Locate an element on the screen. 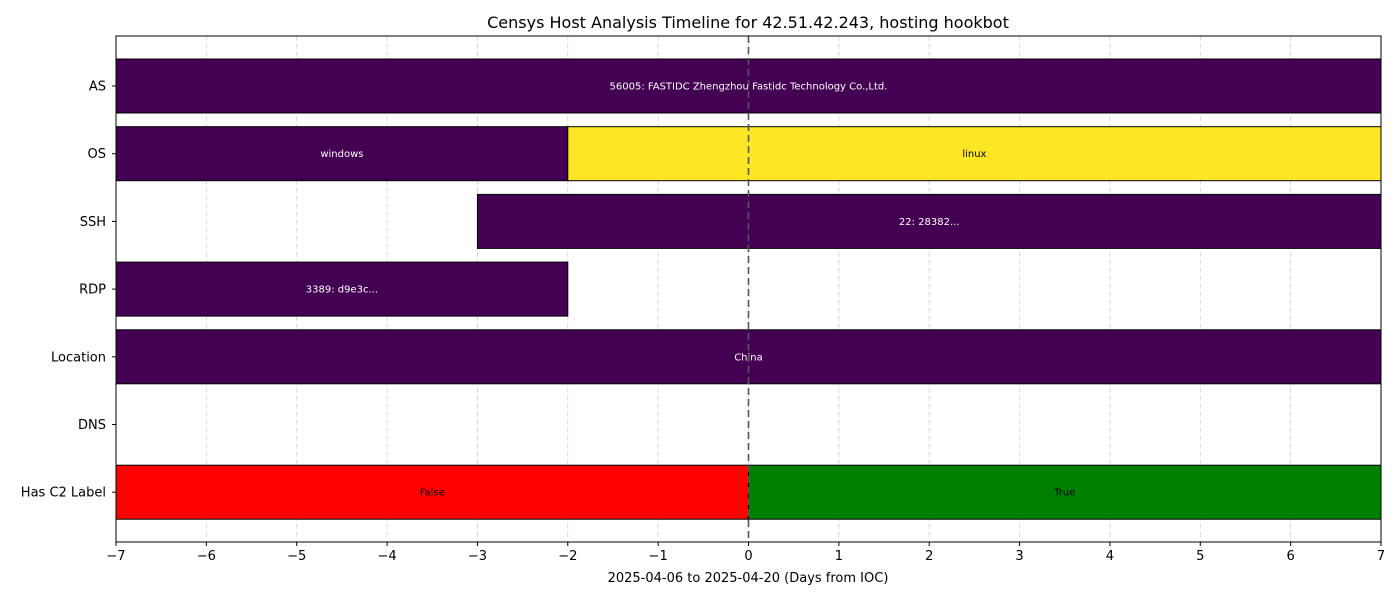  y-tick-label: AS is located at coordinates (97, 87).